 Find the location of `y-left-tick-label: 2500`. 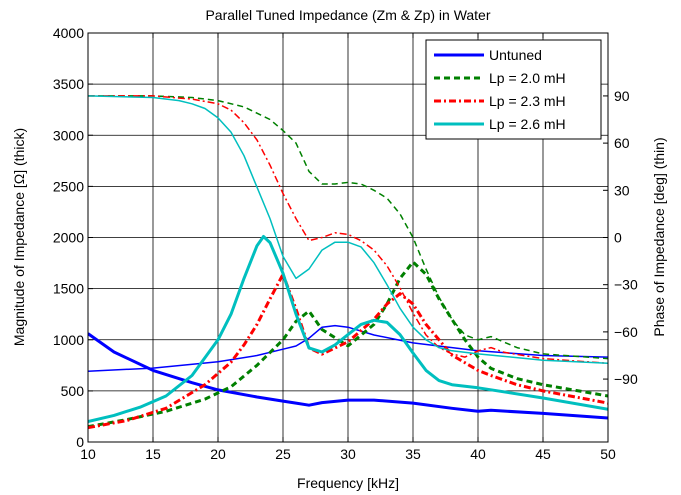

y-left-tick-label: 2500 is located at coordinates (68, 186).